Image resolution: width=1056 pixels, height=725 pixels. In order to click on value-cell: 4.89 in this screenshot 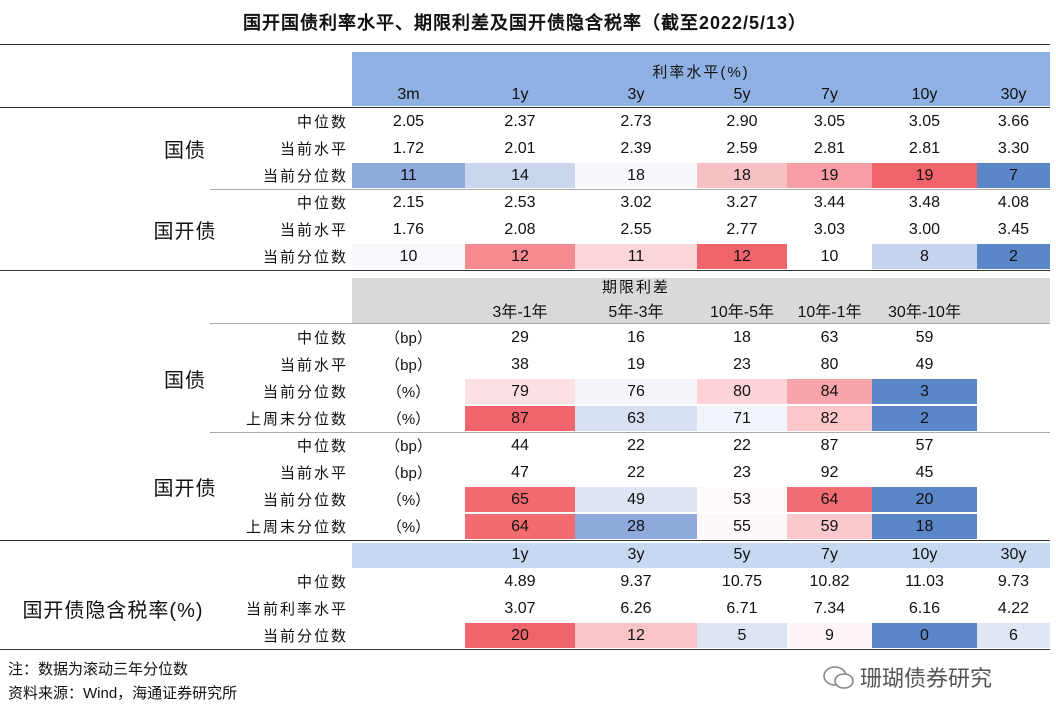, I will do `click(520, 581)`.